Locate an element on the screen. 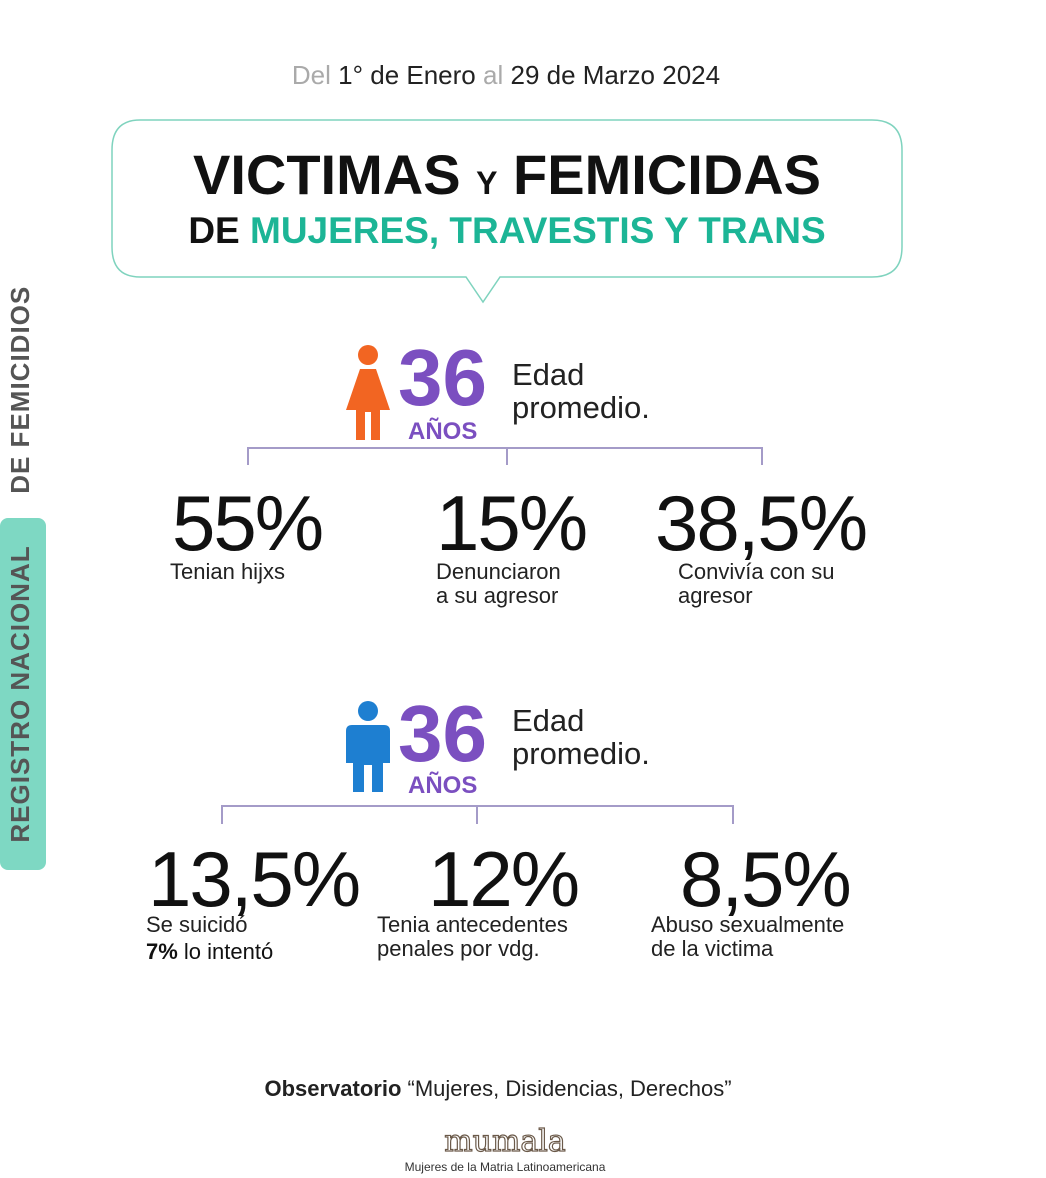 This screenshot has width=1046, height=1178. subtitle-line: DE MUJERES, TRAVESTIS Y TRANS is located at coordinates (507, 231).